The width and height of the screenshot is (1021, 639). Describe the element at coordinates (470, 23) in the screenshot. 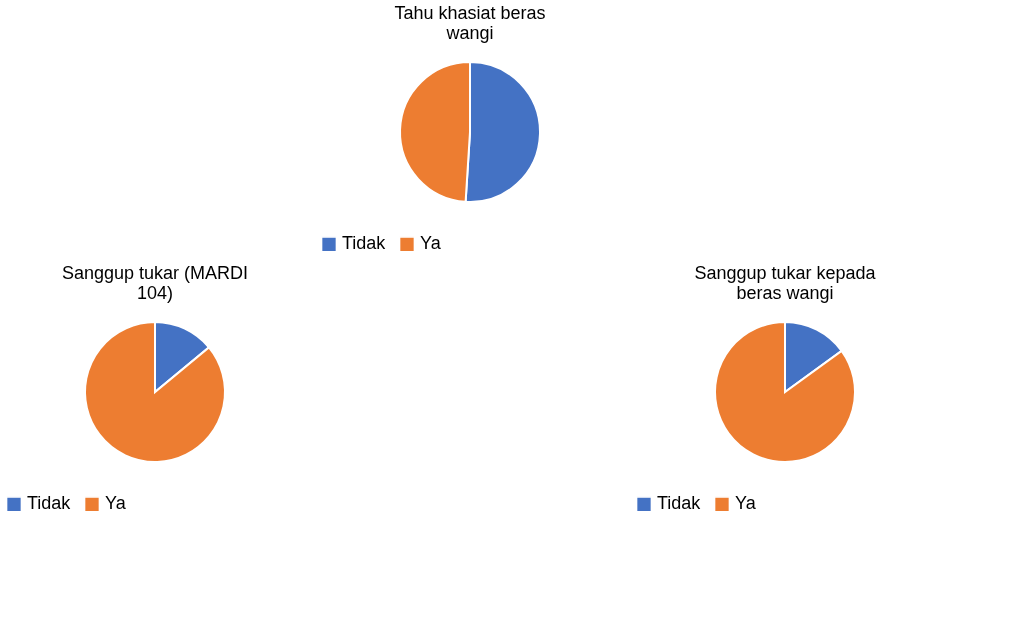

I see `chart-title: Tahu khasiat beras wangi` at that location.